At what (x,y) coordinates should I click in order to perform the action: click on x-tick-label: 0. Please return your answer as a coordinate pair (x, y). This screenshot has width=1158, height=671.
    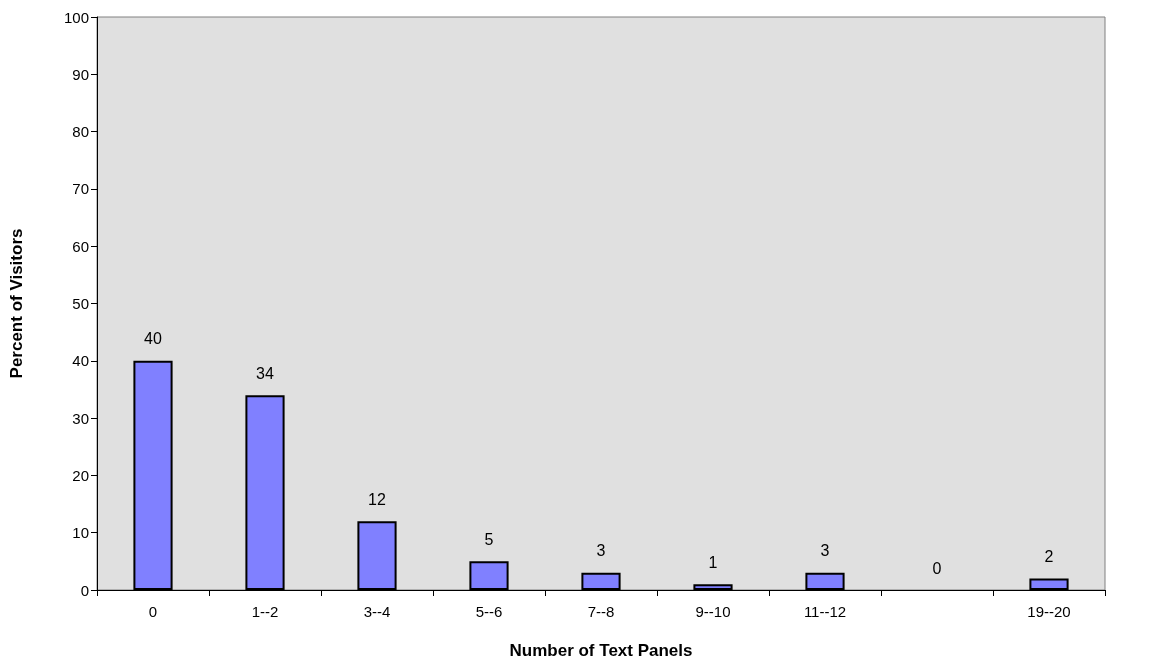
    Looking at the image, I should click on (153, 611).